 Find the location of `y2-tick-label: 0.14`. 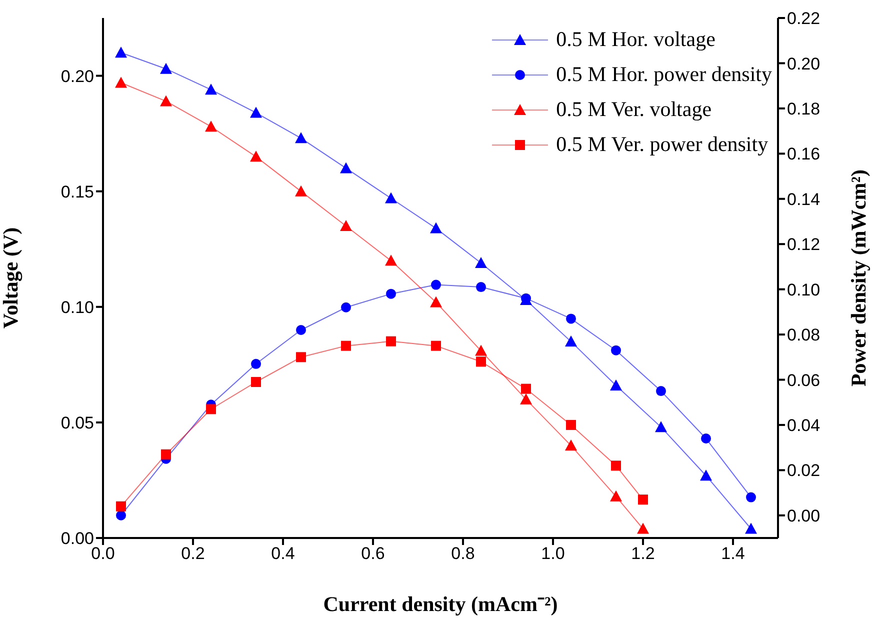

y2-tick-label: 0.14 is located at coordinates (803, 199).